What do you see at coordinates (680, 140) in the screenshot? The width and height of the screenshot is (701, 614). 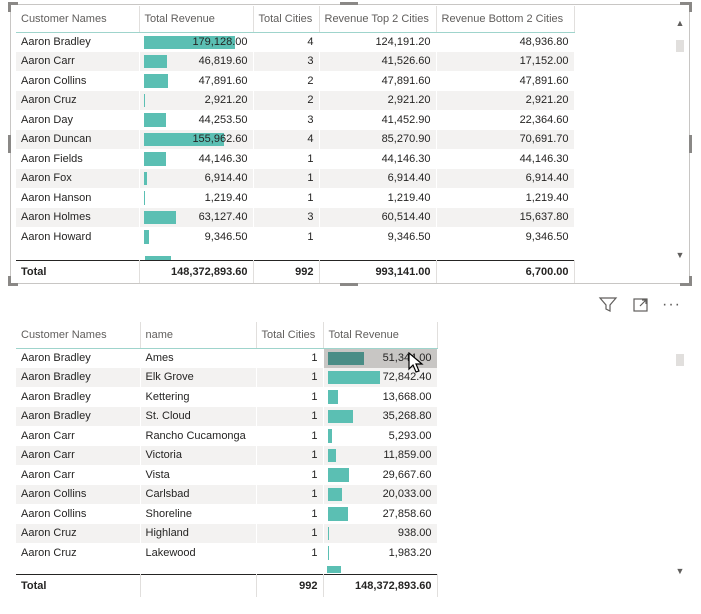 I see `vertical-scrollbar-1: ▲ ▼` at bounding box center [680, 140].